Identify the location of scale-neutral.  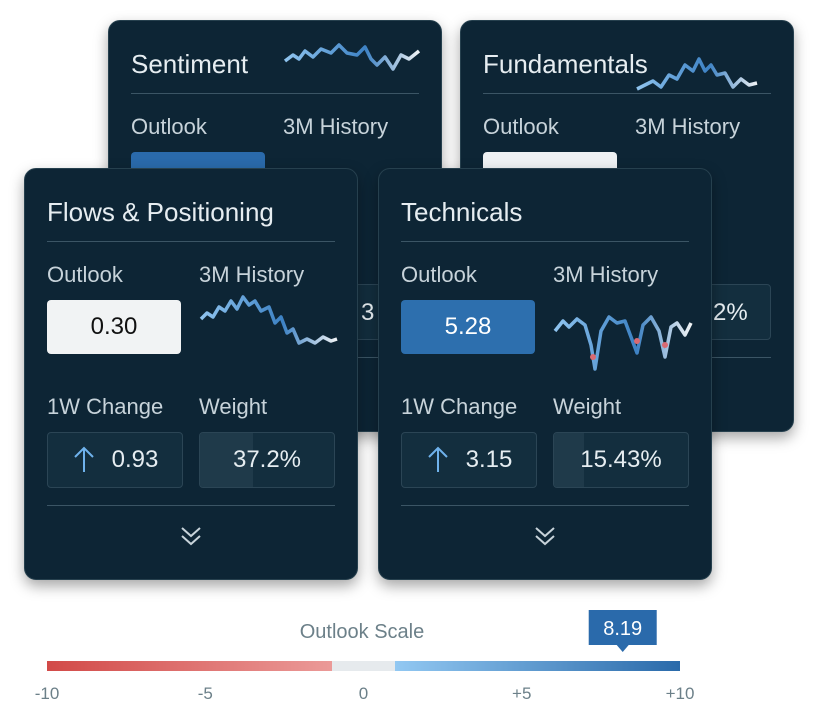
(363, 666).